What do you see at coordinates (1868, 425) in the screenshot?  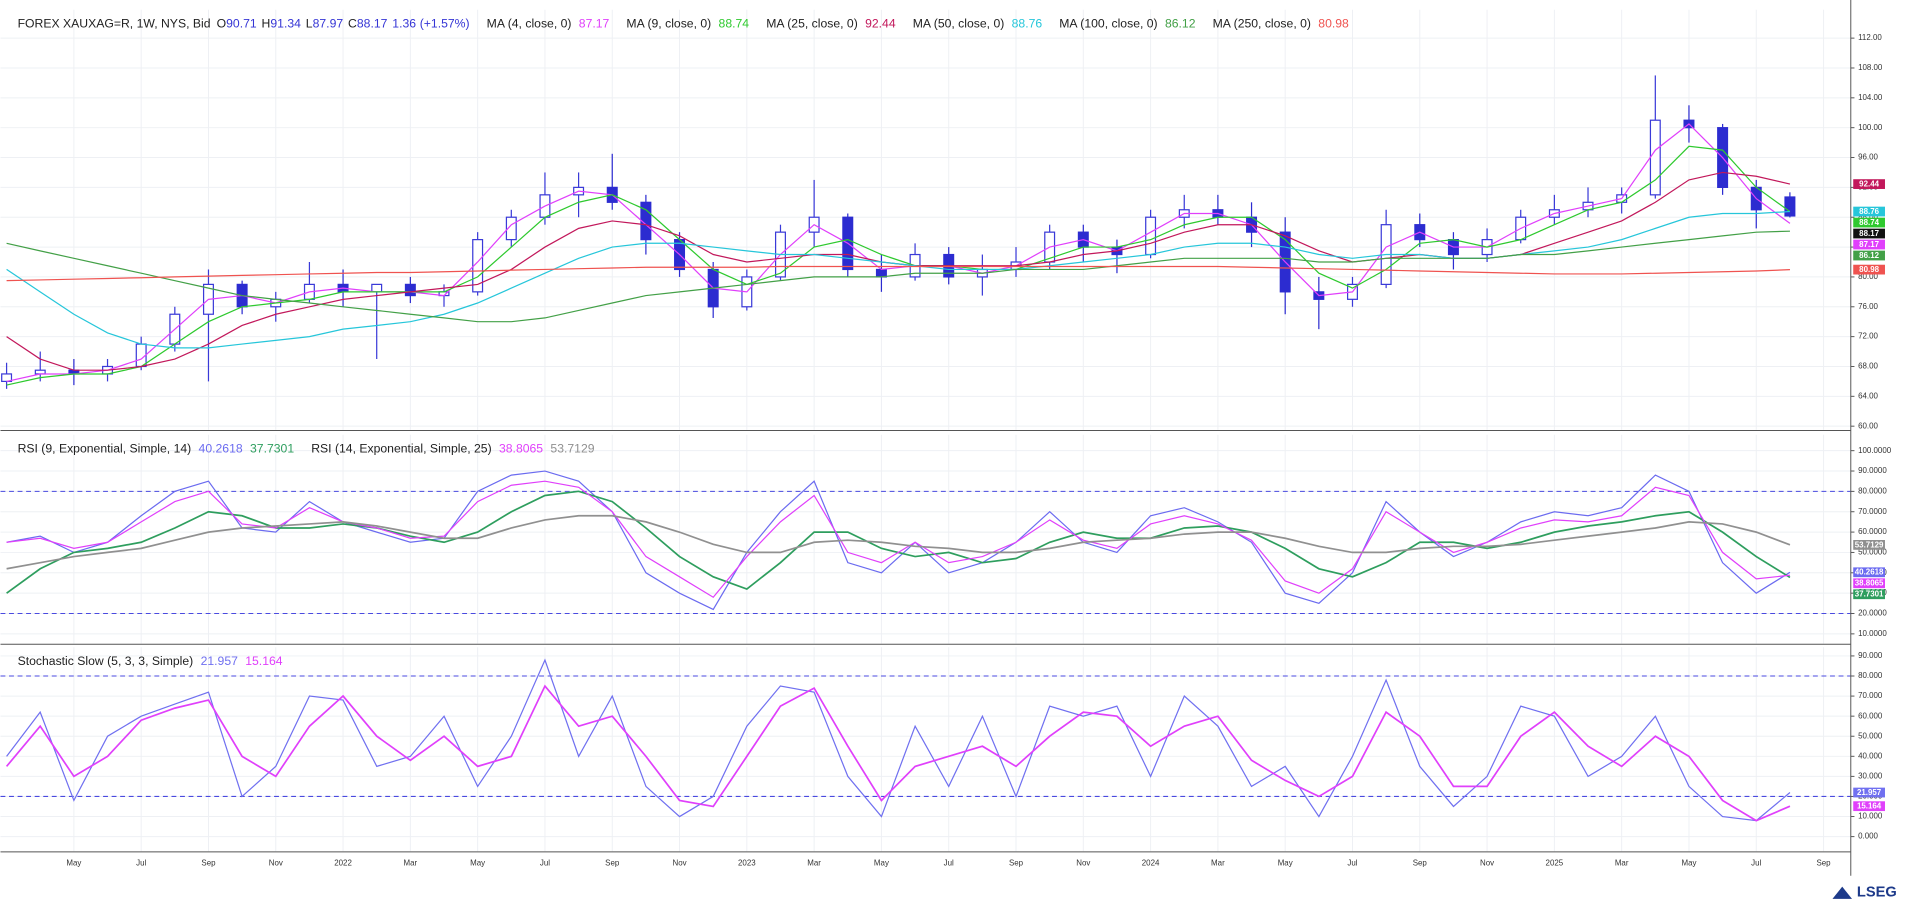 I see `y-tick-label: 60.00` at bounding box center [1868, 425].